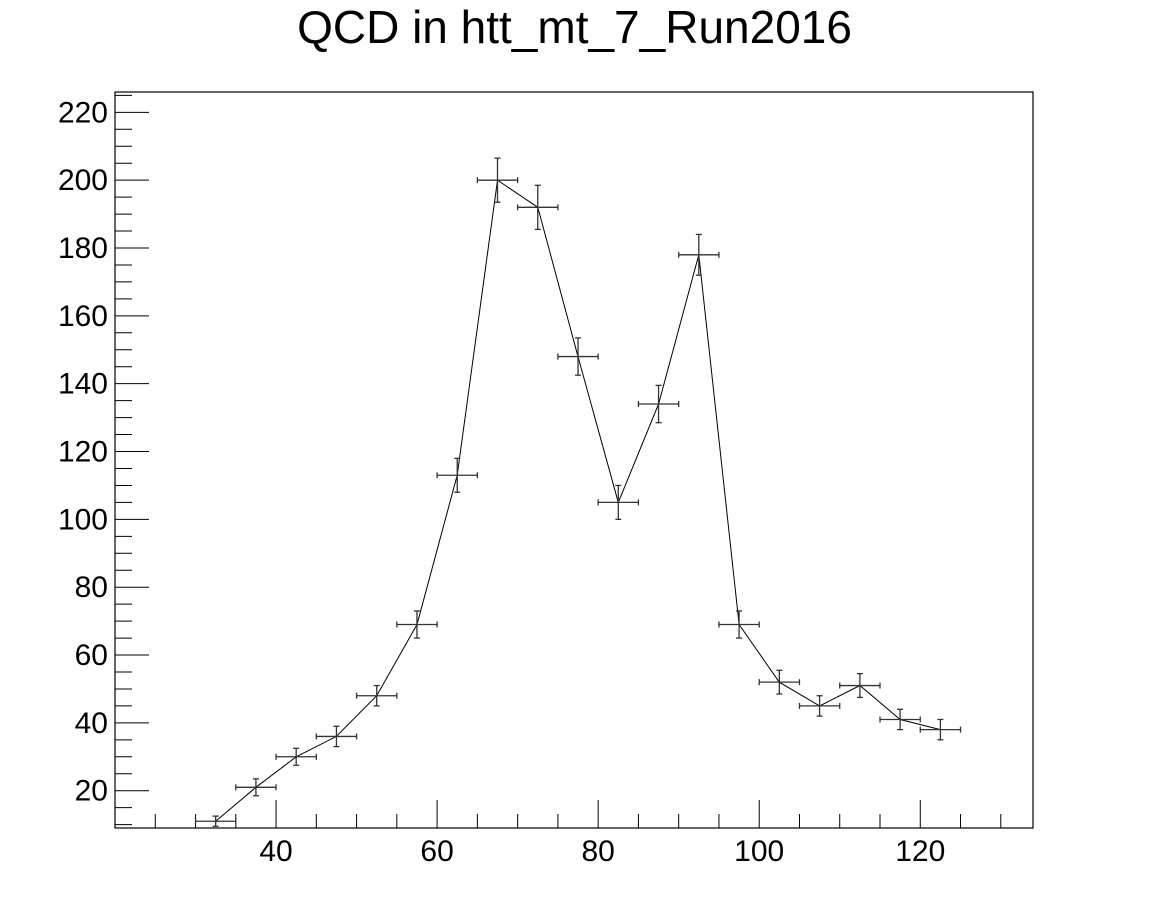  Describe the element at coordinates (83, 180) in the screenshot. I see `y-tick-label: 200` at that location.